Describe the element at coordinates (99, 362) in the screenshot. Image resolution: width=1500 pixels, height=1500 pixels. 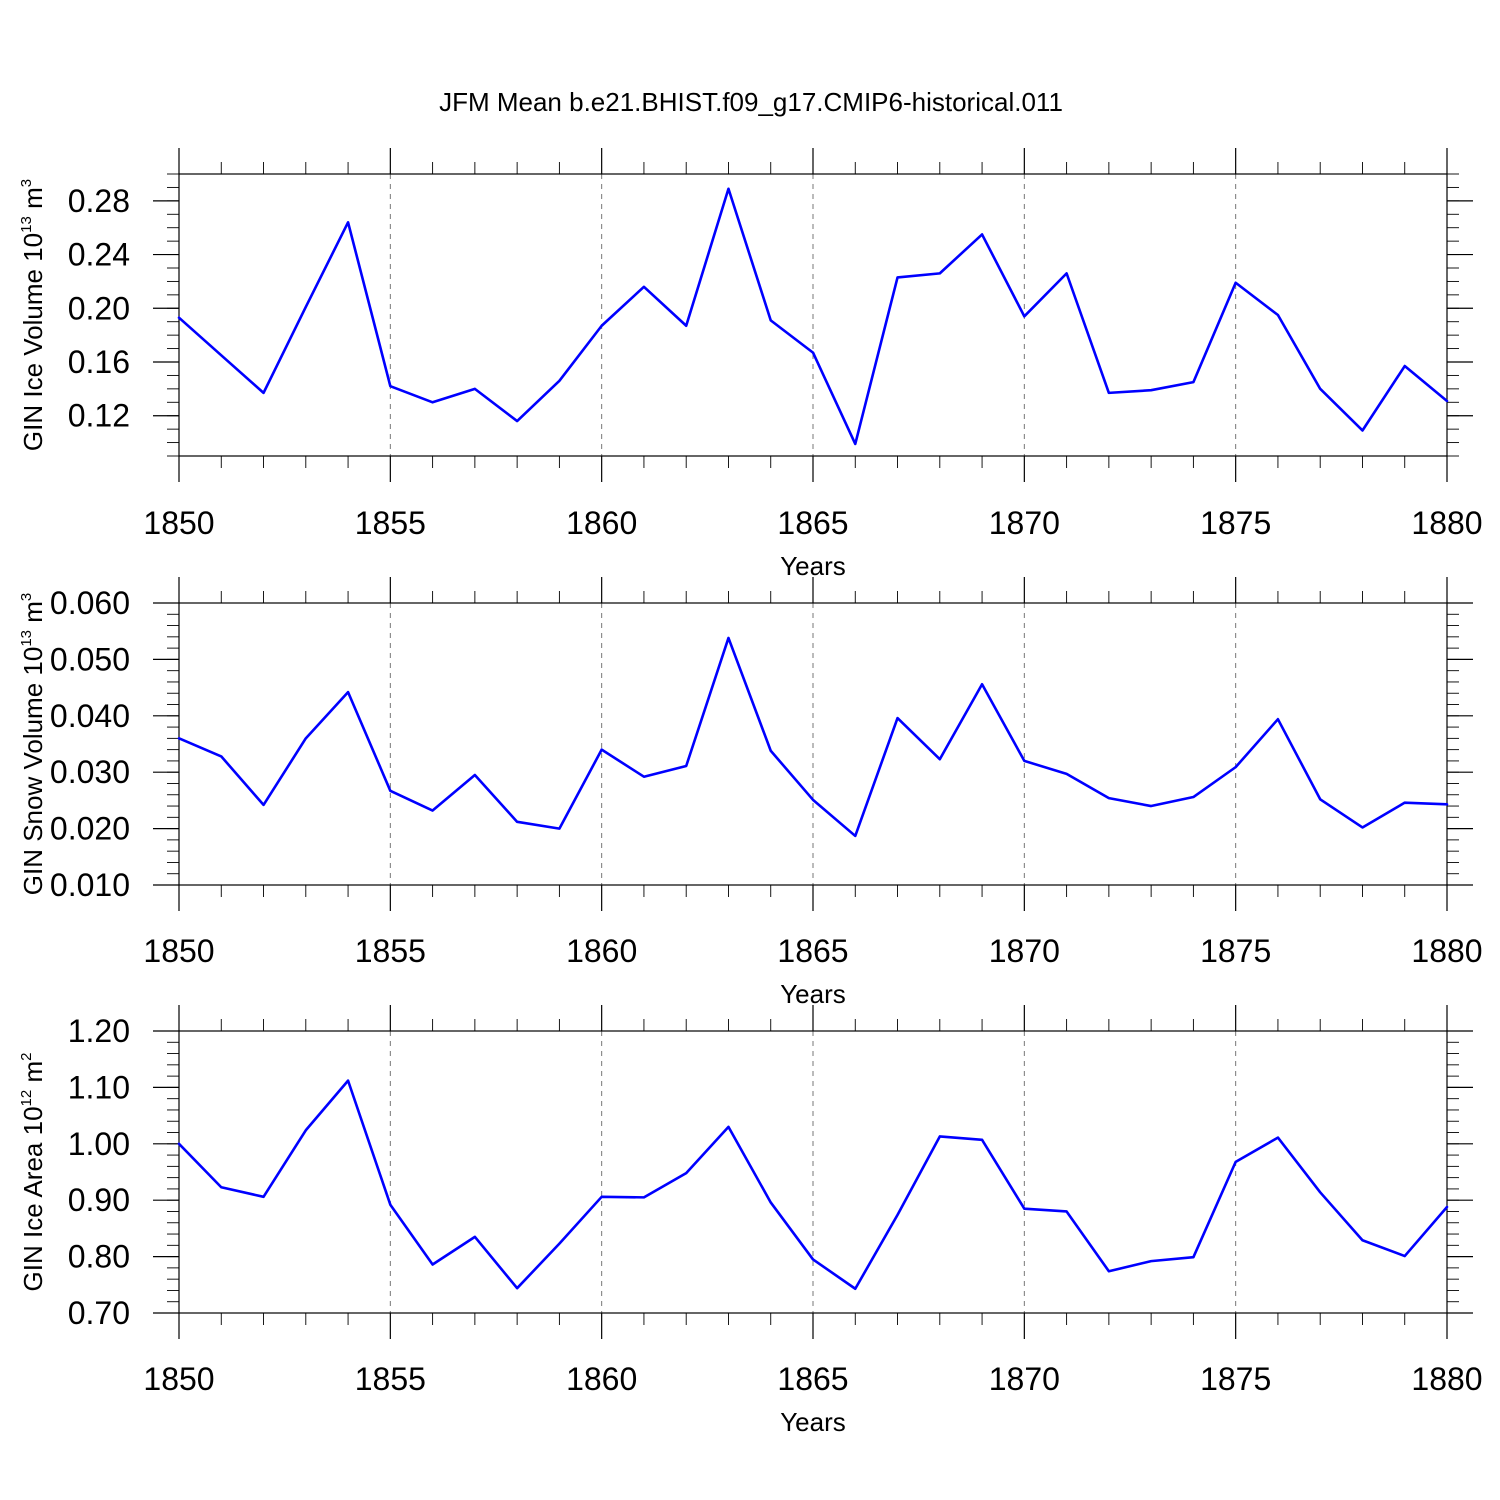
I see `y-tick-label: 0.16` at that location.